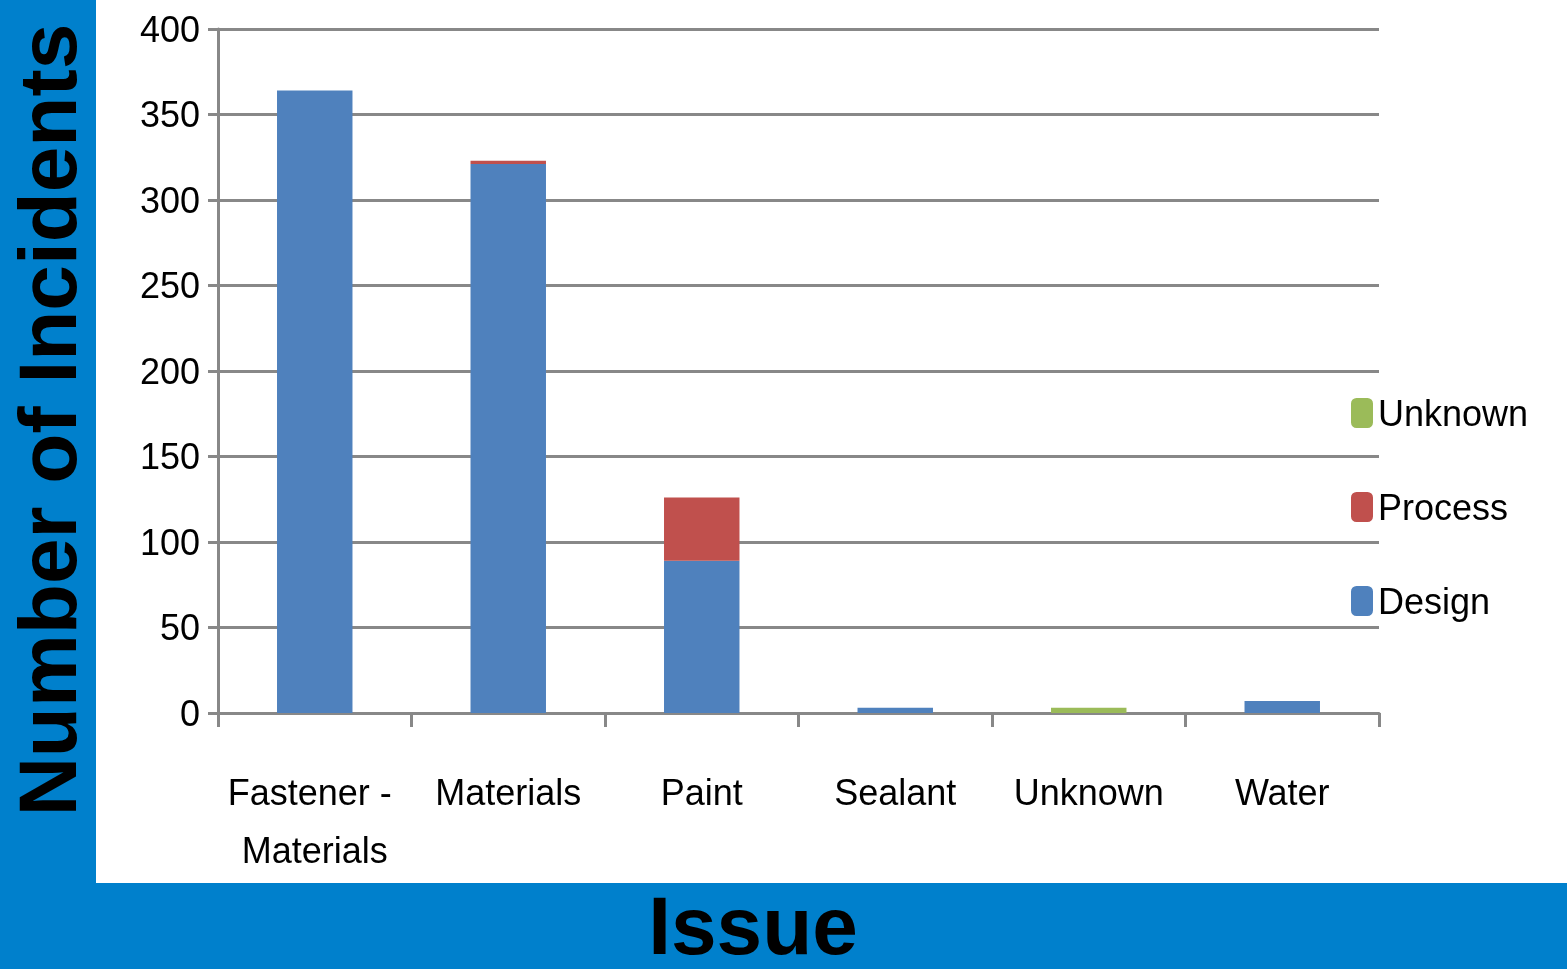 The width and height of the screenshot is (1567, 969). What do you see at coordinates (169, 542) in the screenshot?
I see `y-tick-label: 100` at bounding box center [169, 542].